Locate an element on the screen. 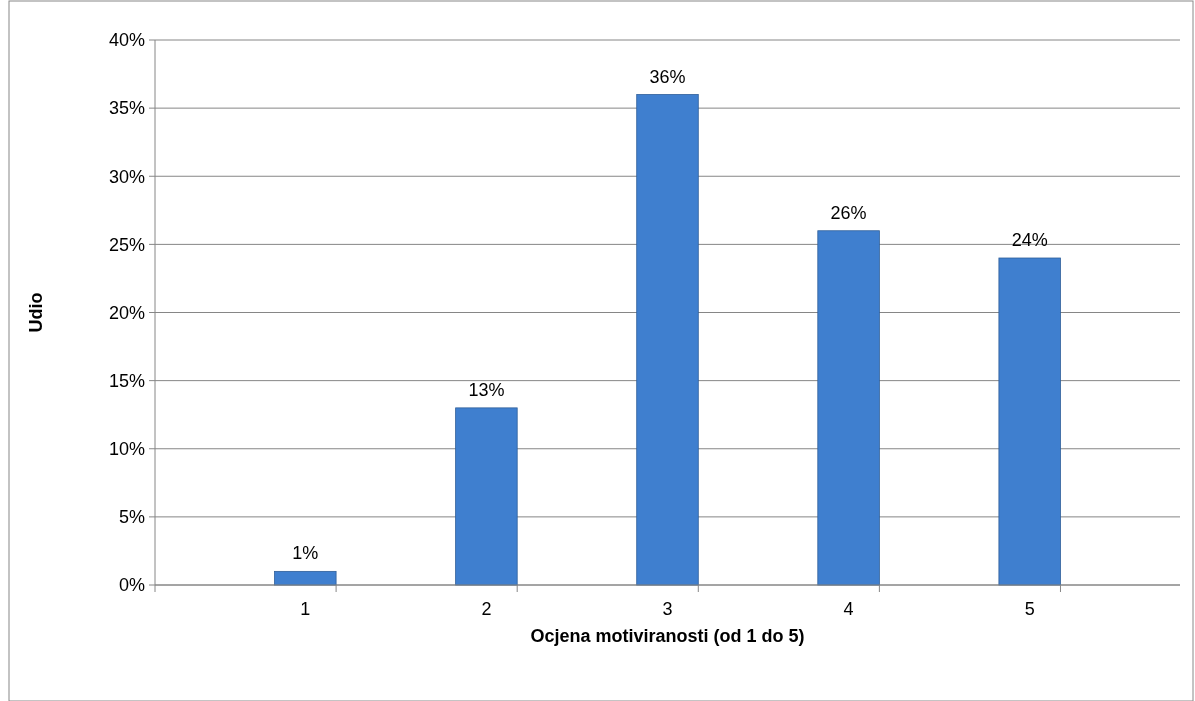  x-tick-label: 3 is located at coordinates (667, 609).